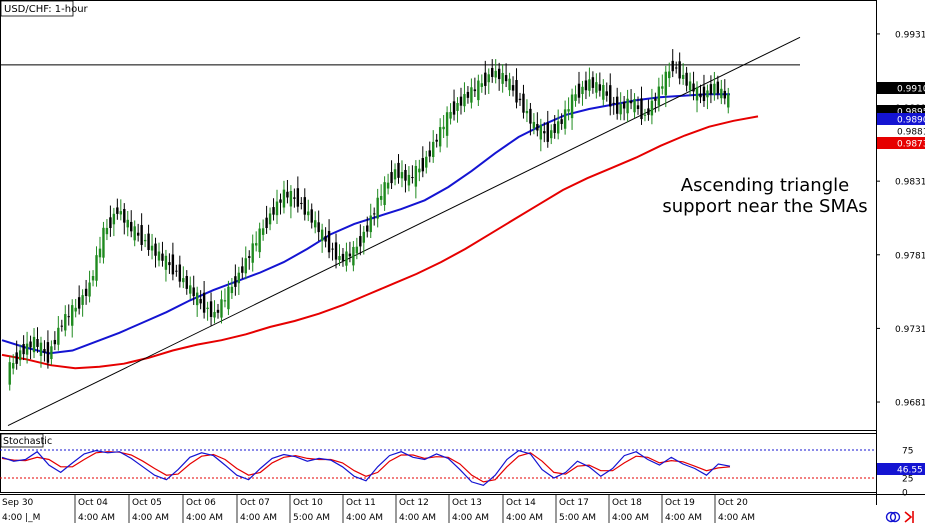  Describe the element at coordinates (909, 517) in the screenshot. I see `arrow-right-icon` at that location.